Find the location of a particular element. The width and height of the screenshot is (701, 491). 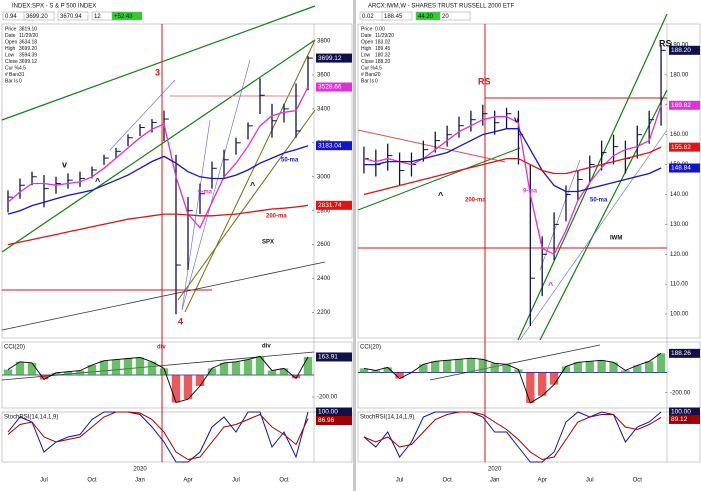

value-flag-label: 3183.04 is located at coordinates (330, 145).